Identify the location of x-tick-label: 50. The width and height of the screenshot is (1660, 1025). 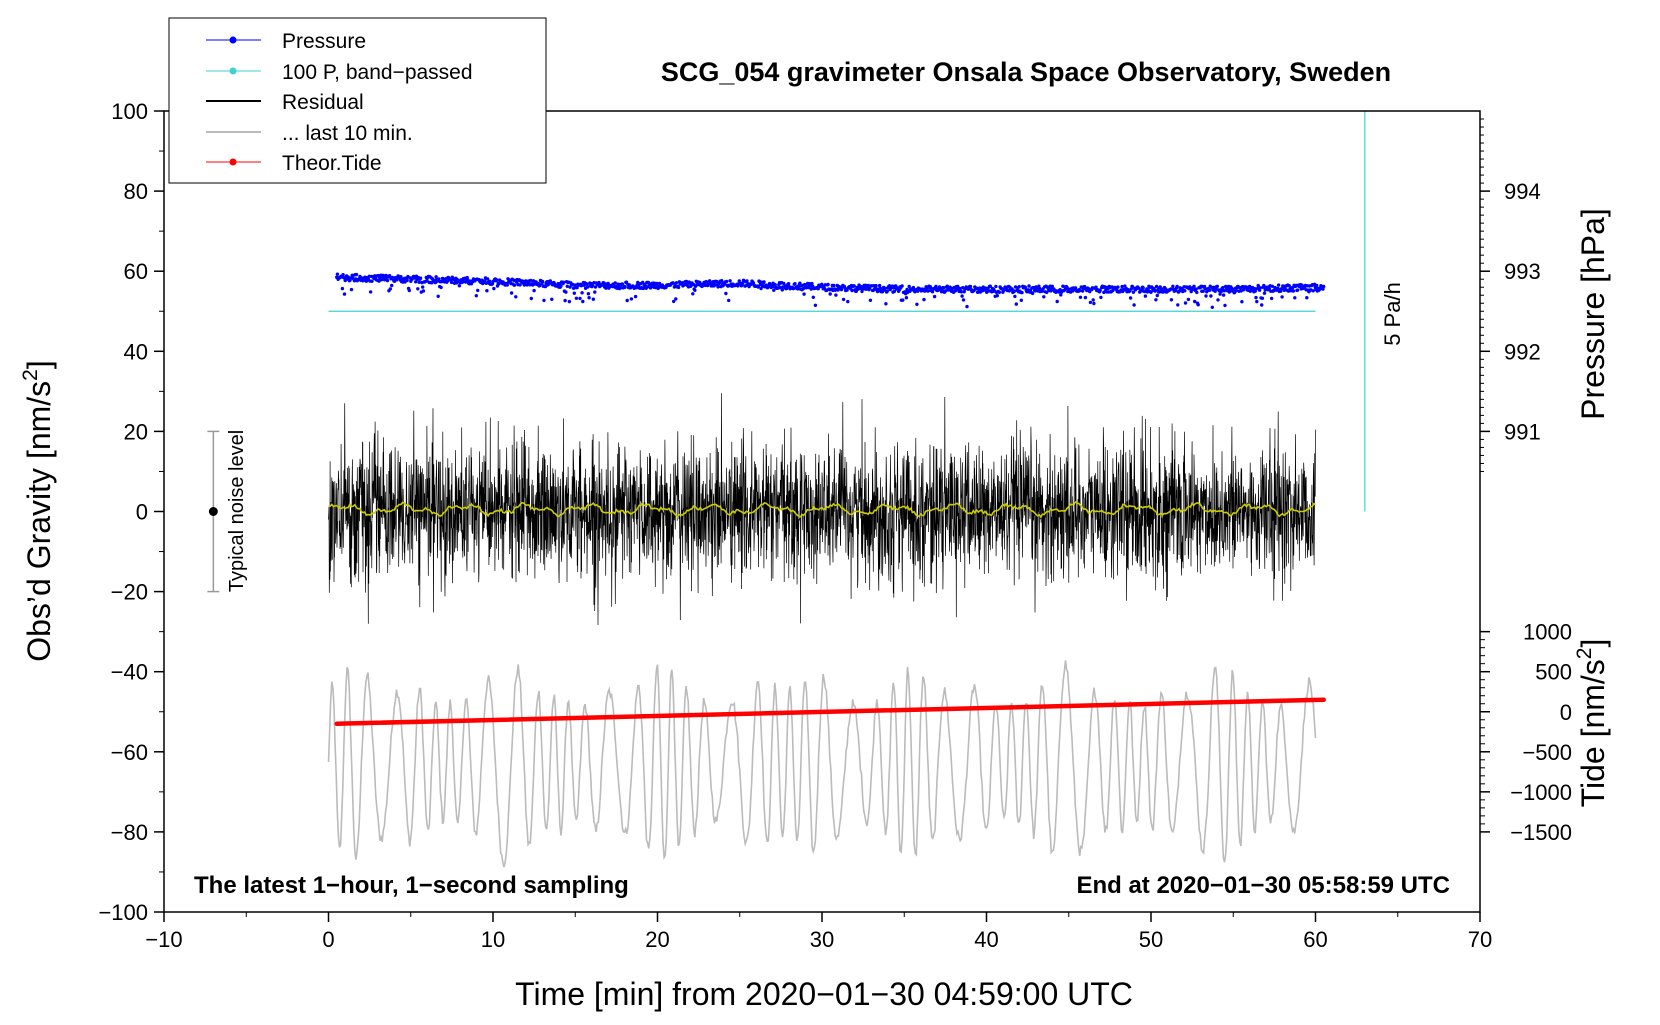
(1151, 939).